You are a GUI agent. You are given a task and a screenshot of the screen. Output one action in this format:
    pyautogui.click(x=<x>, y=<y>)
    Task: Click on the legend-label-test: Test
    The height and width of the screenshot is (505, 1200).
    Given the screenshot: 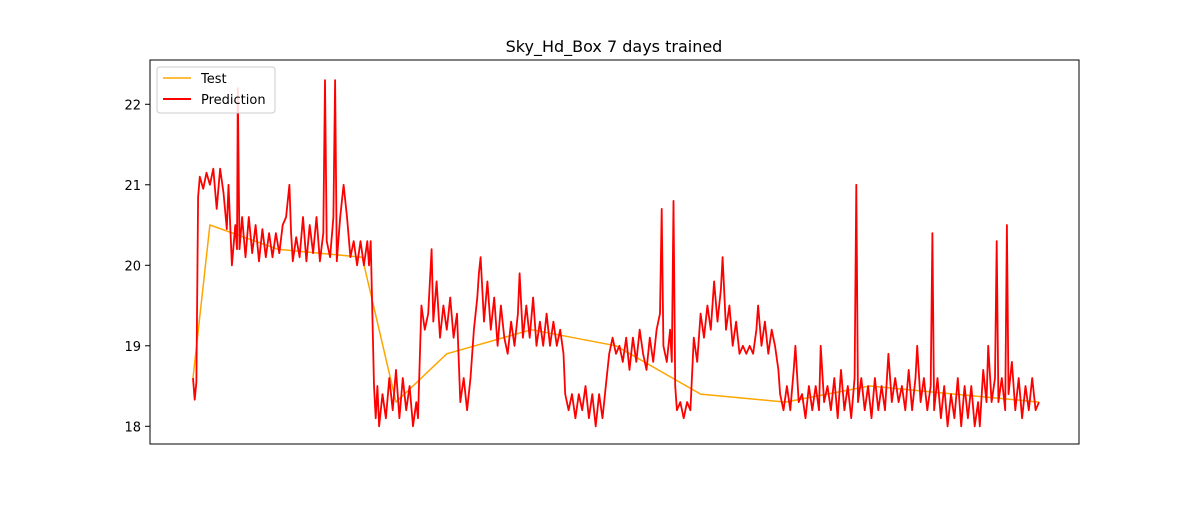 What is the action you would take?
    pyautogui.click(x=213, y=79)
    